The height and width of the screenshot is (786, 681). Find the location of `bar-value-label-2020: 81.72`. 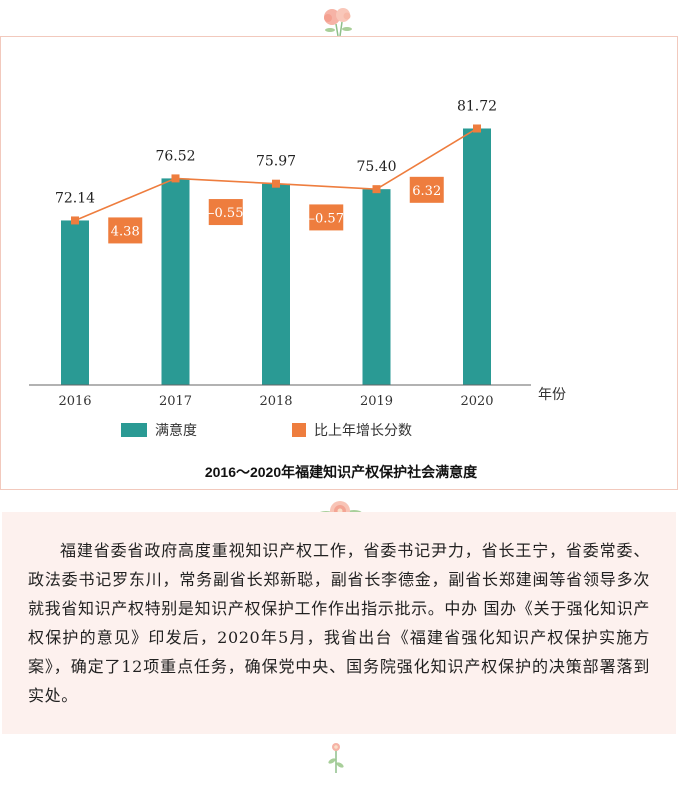

bar-value-label-2020: 81.72 is located at coordinates (477, 106).